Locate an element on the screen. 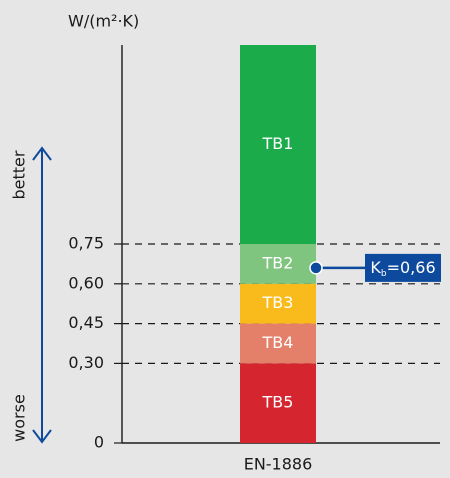  segment-label: TB3 is located at coordinates (278, 302).